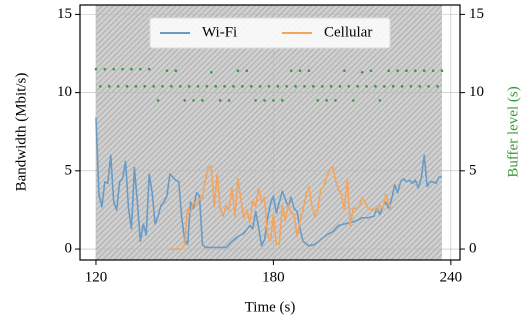 The width and height of the screenshot is (532, 325). What do you see at coordinates (451, 277) in the screenshot?
I see `x-tick-label: 240` at bounding box center [451, 277].